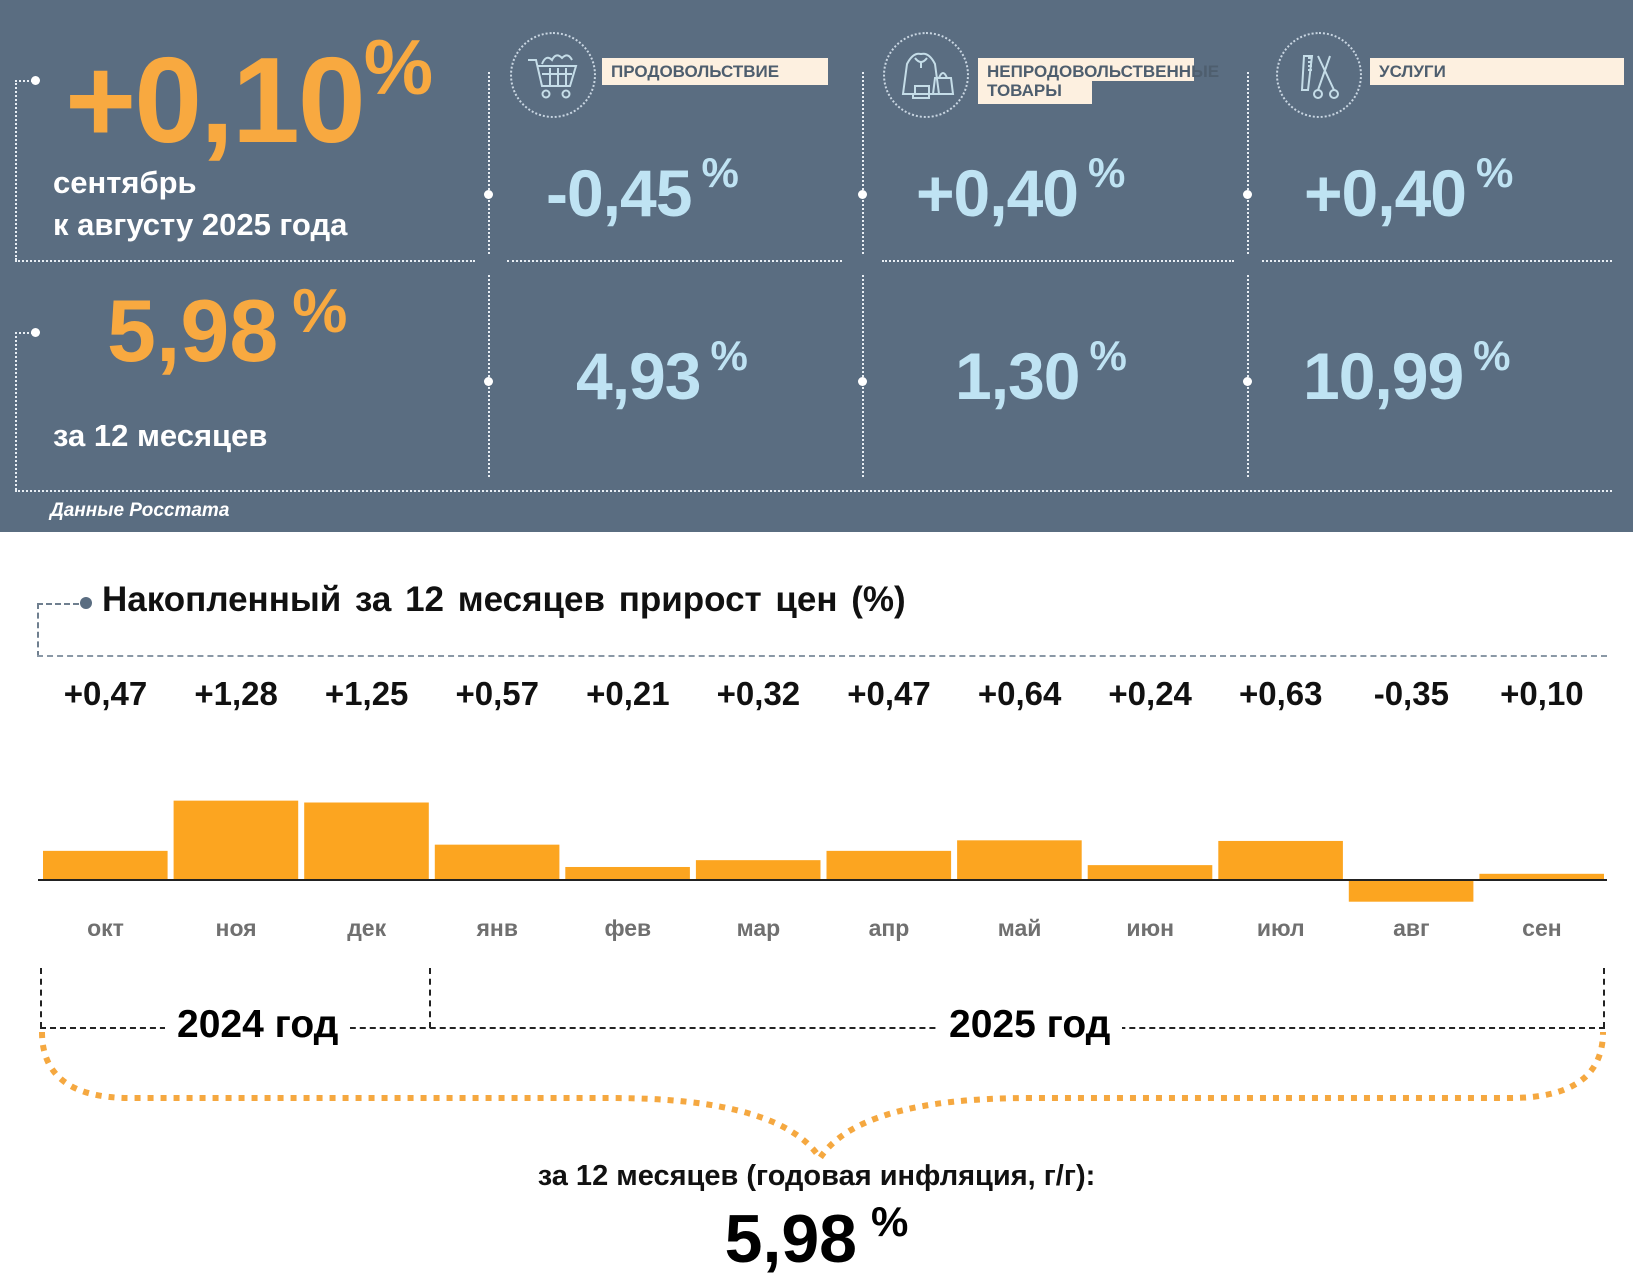  I want to click on bar-июл, so click(1280, 860).